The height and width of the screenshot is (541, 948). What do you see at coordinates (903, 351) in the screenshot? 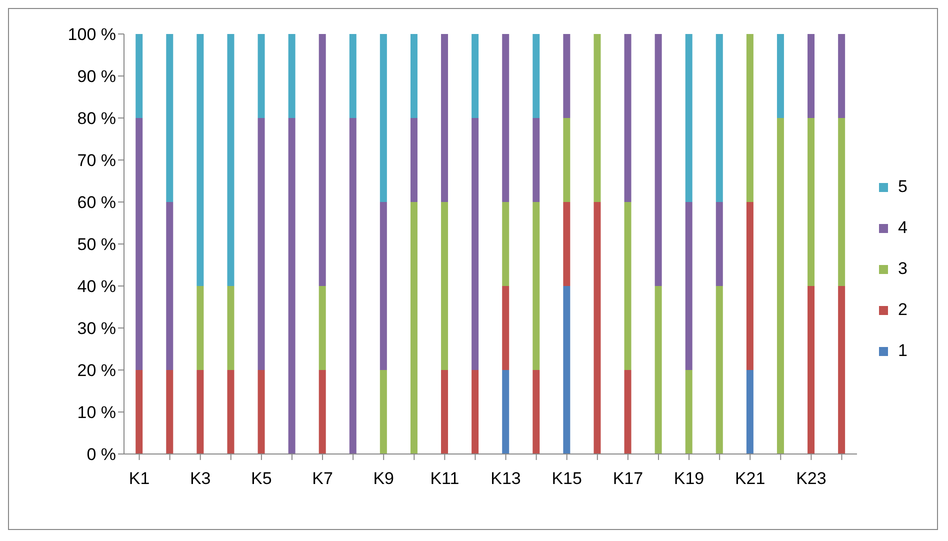
I see `legend-label: 1` at bounding box center [903, 351].